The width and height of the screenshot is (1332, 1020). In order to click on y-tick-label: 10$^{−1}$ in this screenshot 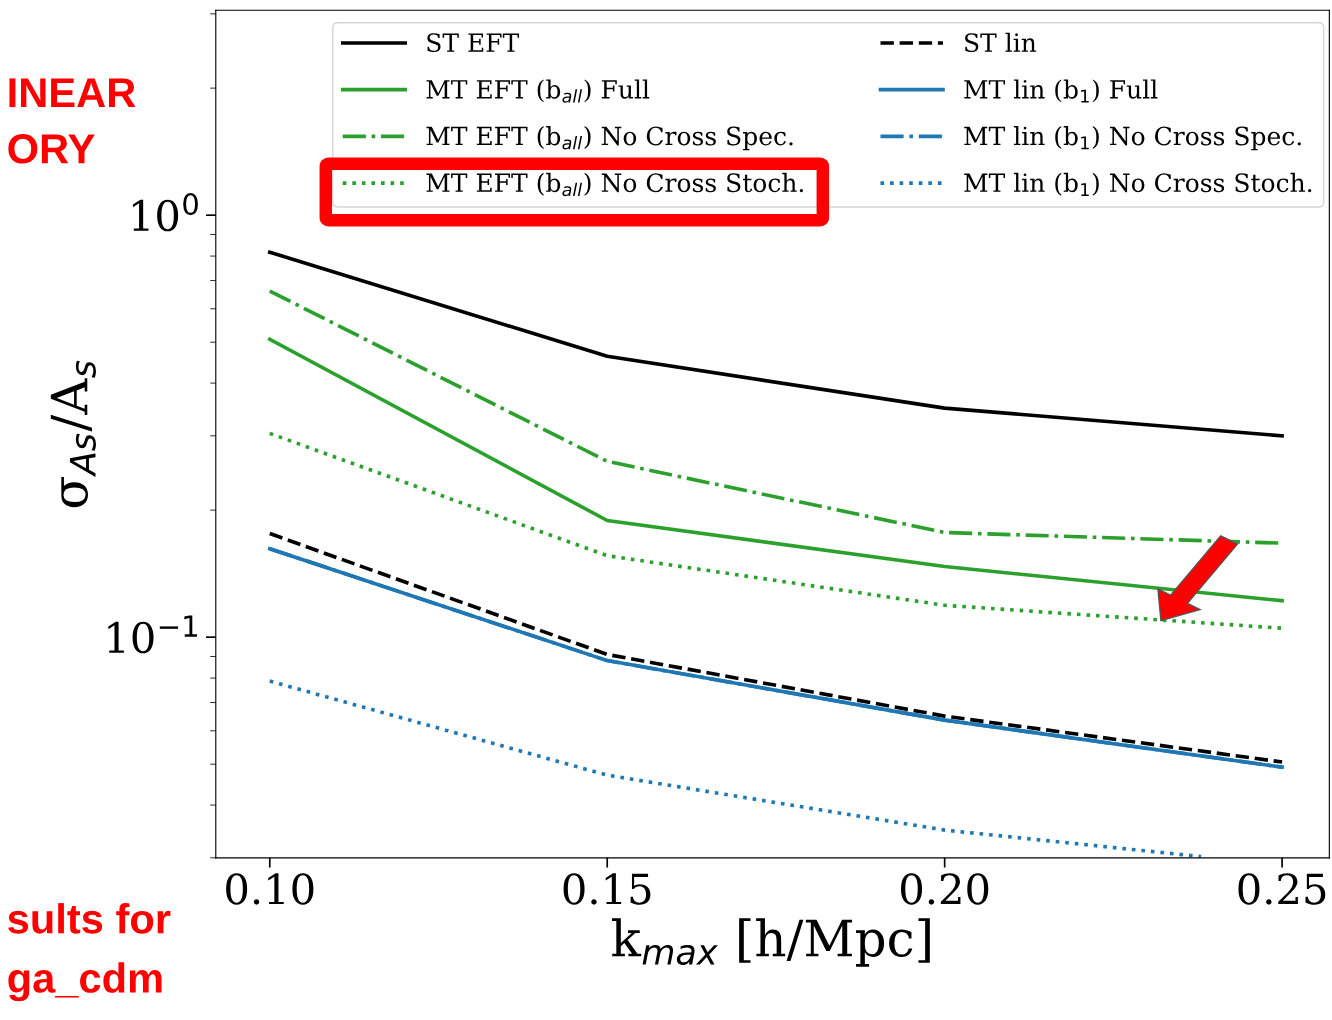, I will do `click(152, 634)`.